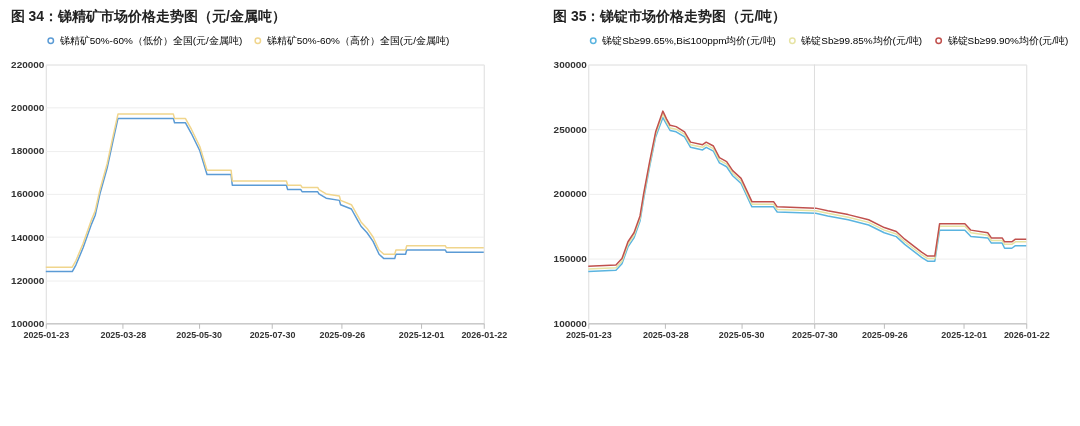  Describe the element at coordinates (148, 15) in the screenshot. I see `chart-title: 图 34：锑精矿市场价格走势图（元/金属吨）` at that location.